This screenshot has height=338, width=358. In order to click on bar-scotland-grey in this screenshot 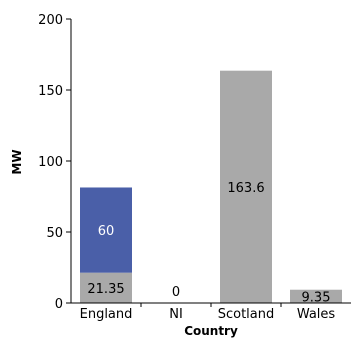, I will do `click(246, 186)`.